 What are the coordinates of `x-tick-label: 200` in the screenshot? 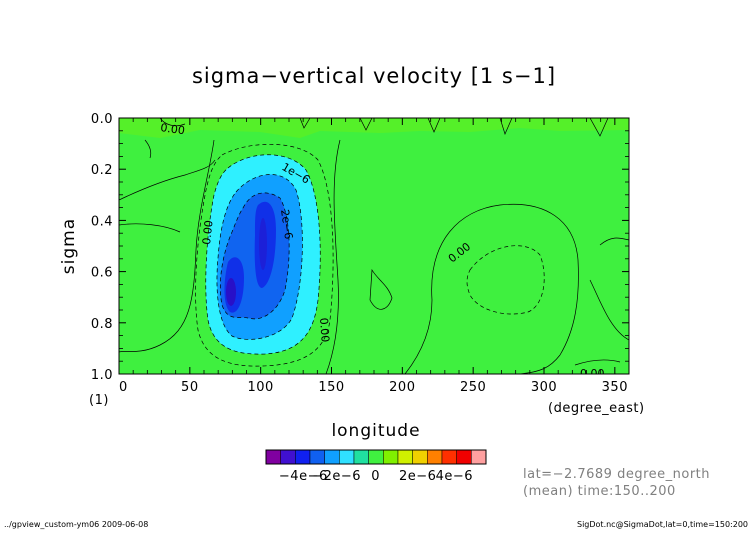 It's located at (402, 387).